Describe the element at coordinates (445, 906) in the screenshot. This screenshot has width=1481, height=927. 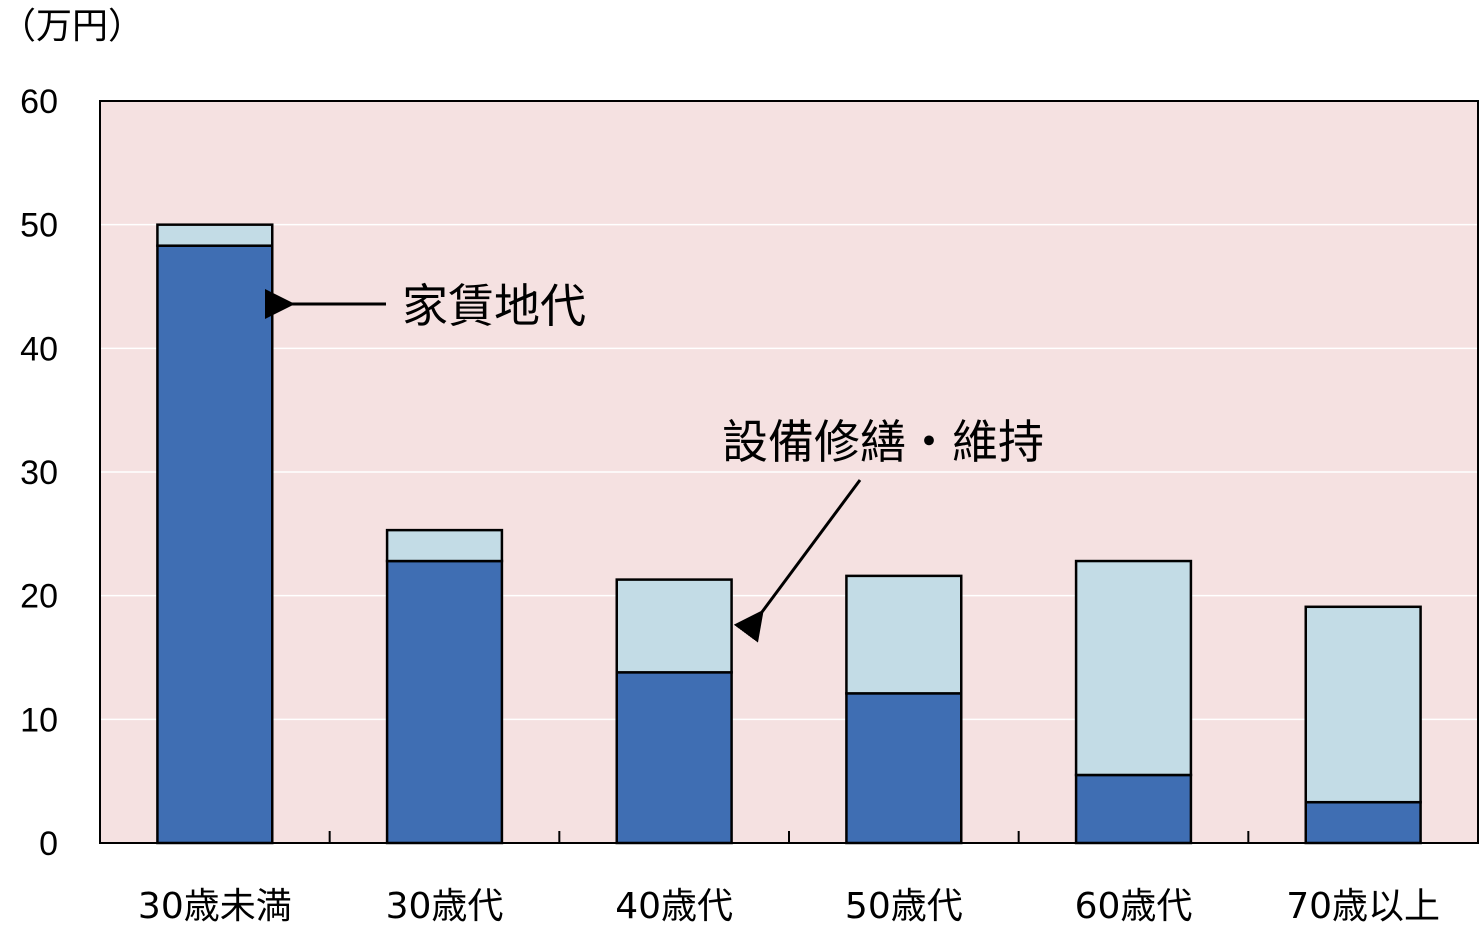
I see `x-tick-label: 30歳代` at that location.